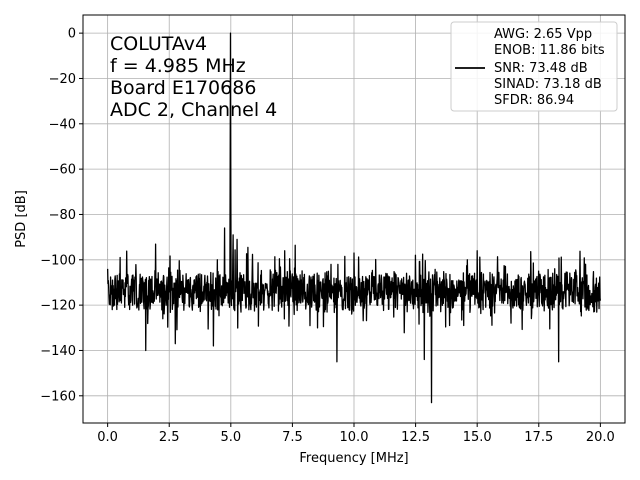 The width and height of the screenshot is (640, 480). Describe the element at coordinates (62, 124) in the screenshot. I see `y-tick-label: −40` at that location.